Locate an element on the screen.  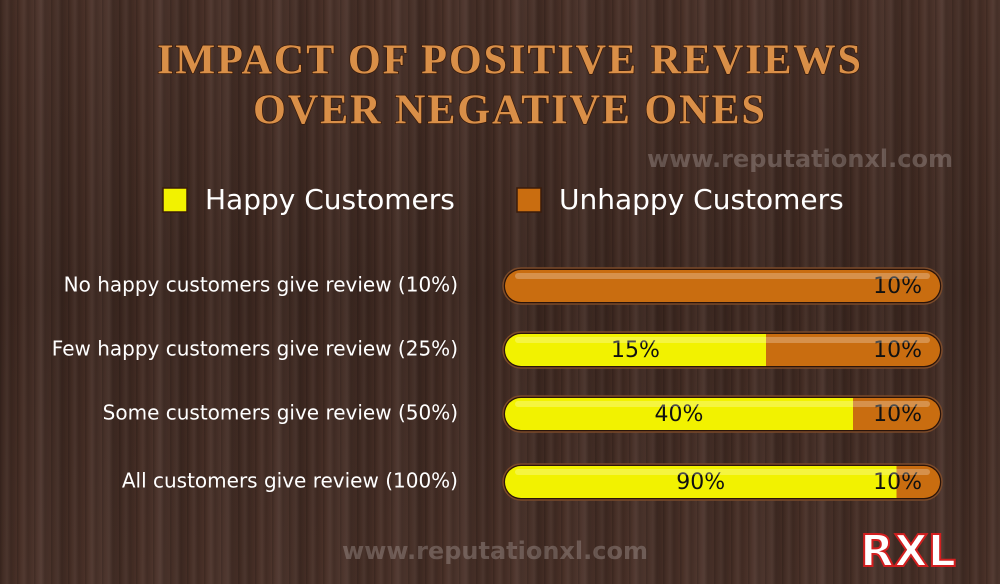
category-label: Few happy customers give review (25%) is located at coordinates (255, 349).